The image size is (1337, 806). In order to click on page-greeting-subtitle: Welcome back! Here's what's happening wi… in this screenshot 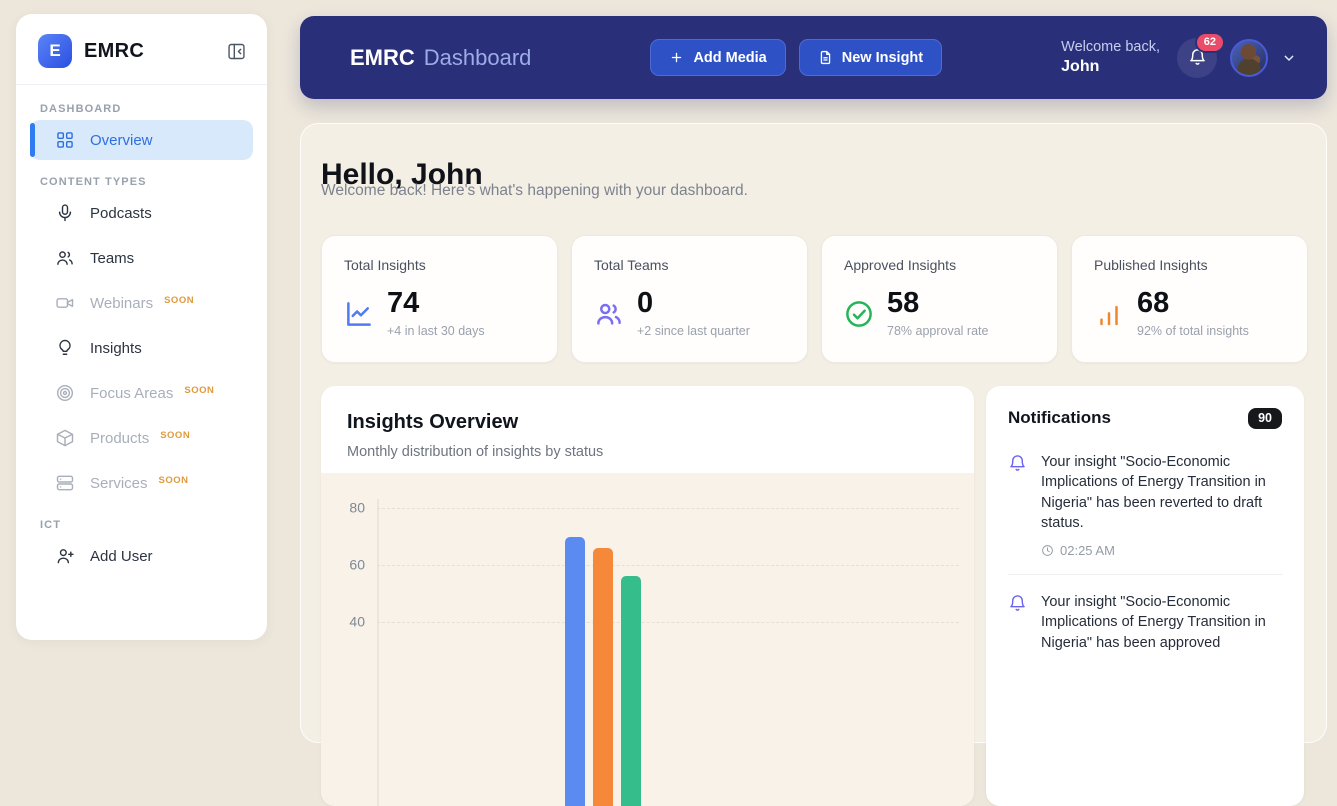, I will do `click(534, 191)`.